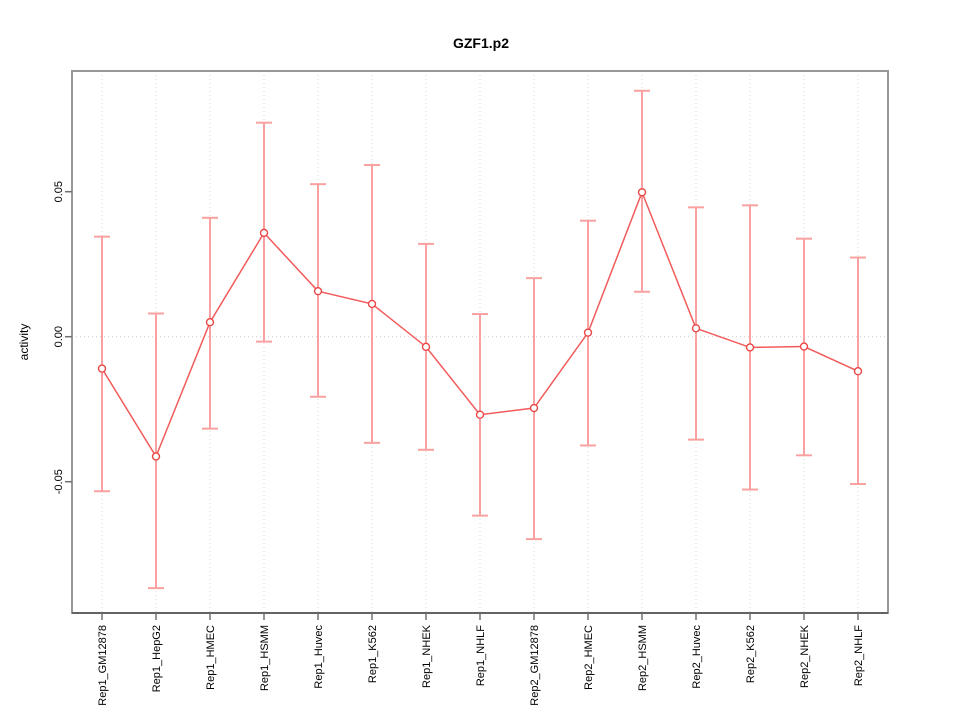 This screenshot has width=960, height=720. I want to click on x-tick-label: Rep1_NHLF, so click(481, 655).